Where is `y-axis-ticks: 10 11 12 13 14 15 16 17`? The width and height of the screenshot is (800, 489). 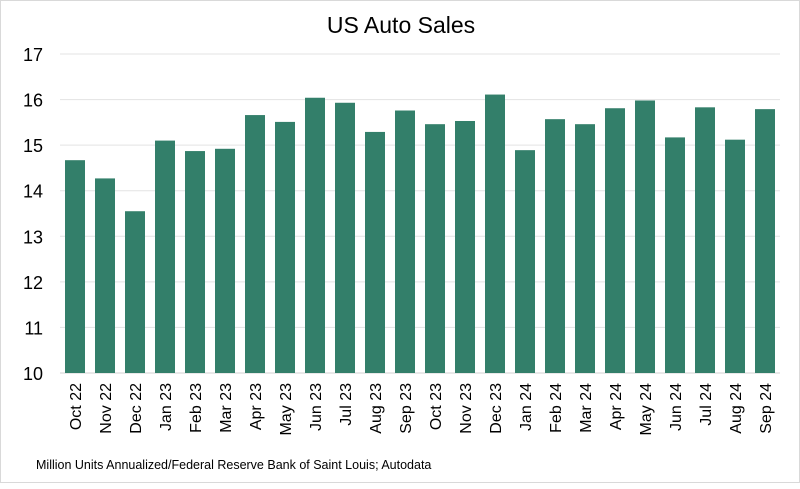
y-axis-ticks: 10 11 12 13 14 15 16 17 is located at coordinates (33, 214).